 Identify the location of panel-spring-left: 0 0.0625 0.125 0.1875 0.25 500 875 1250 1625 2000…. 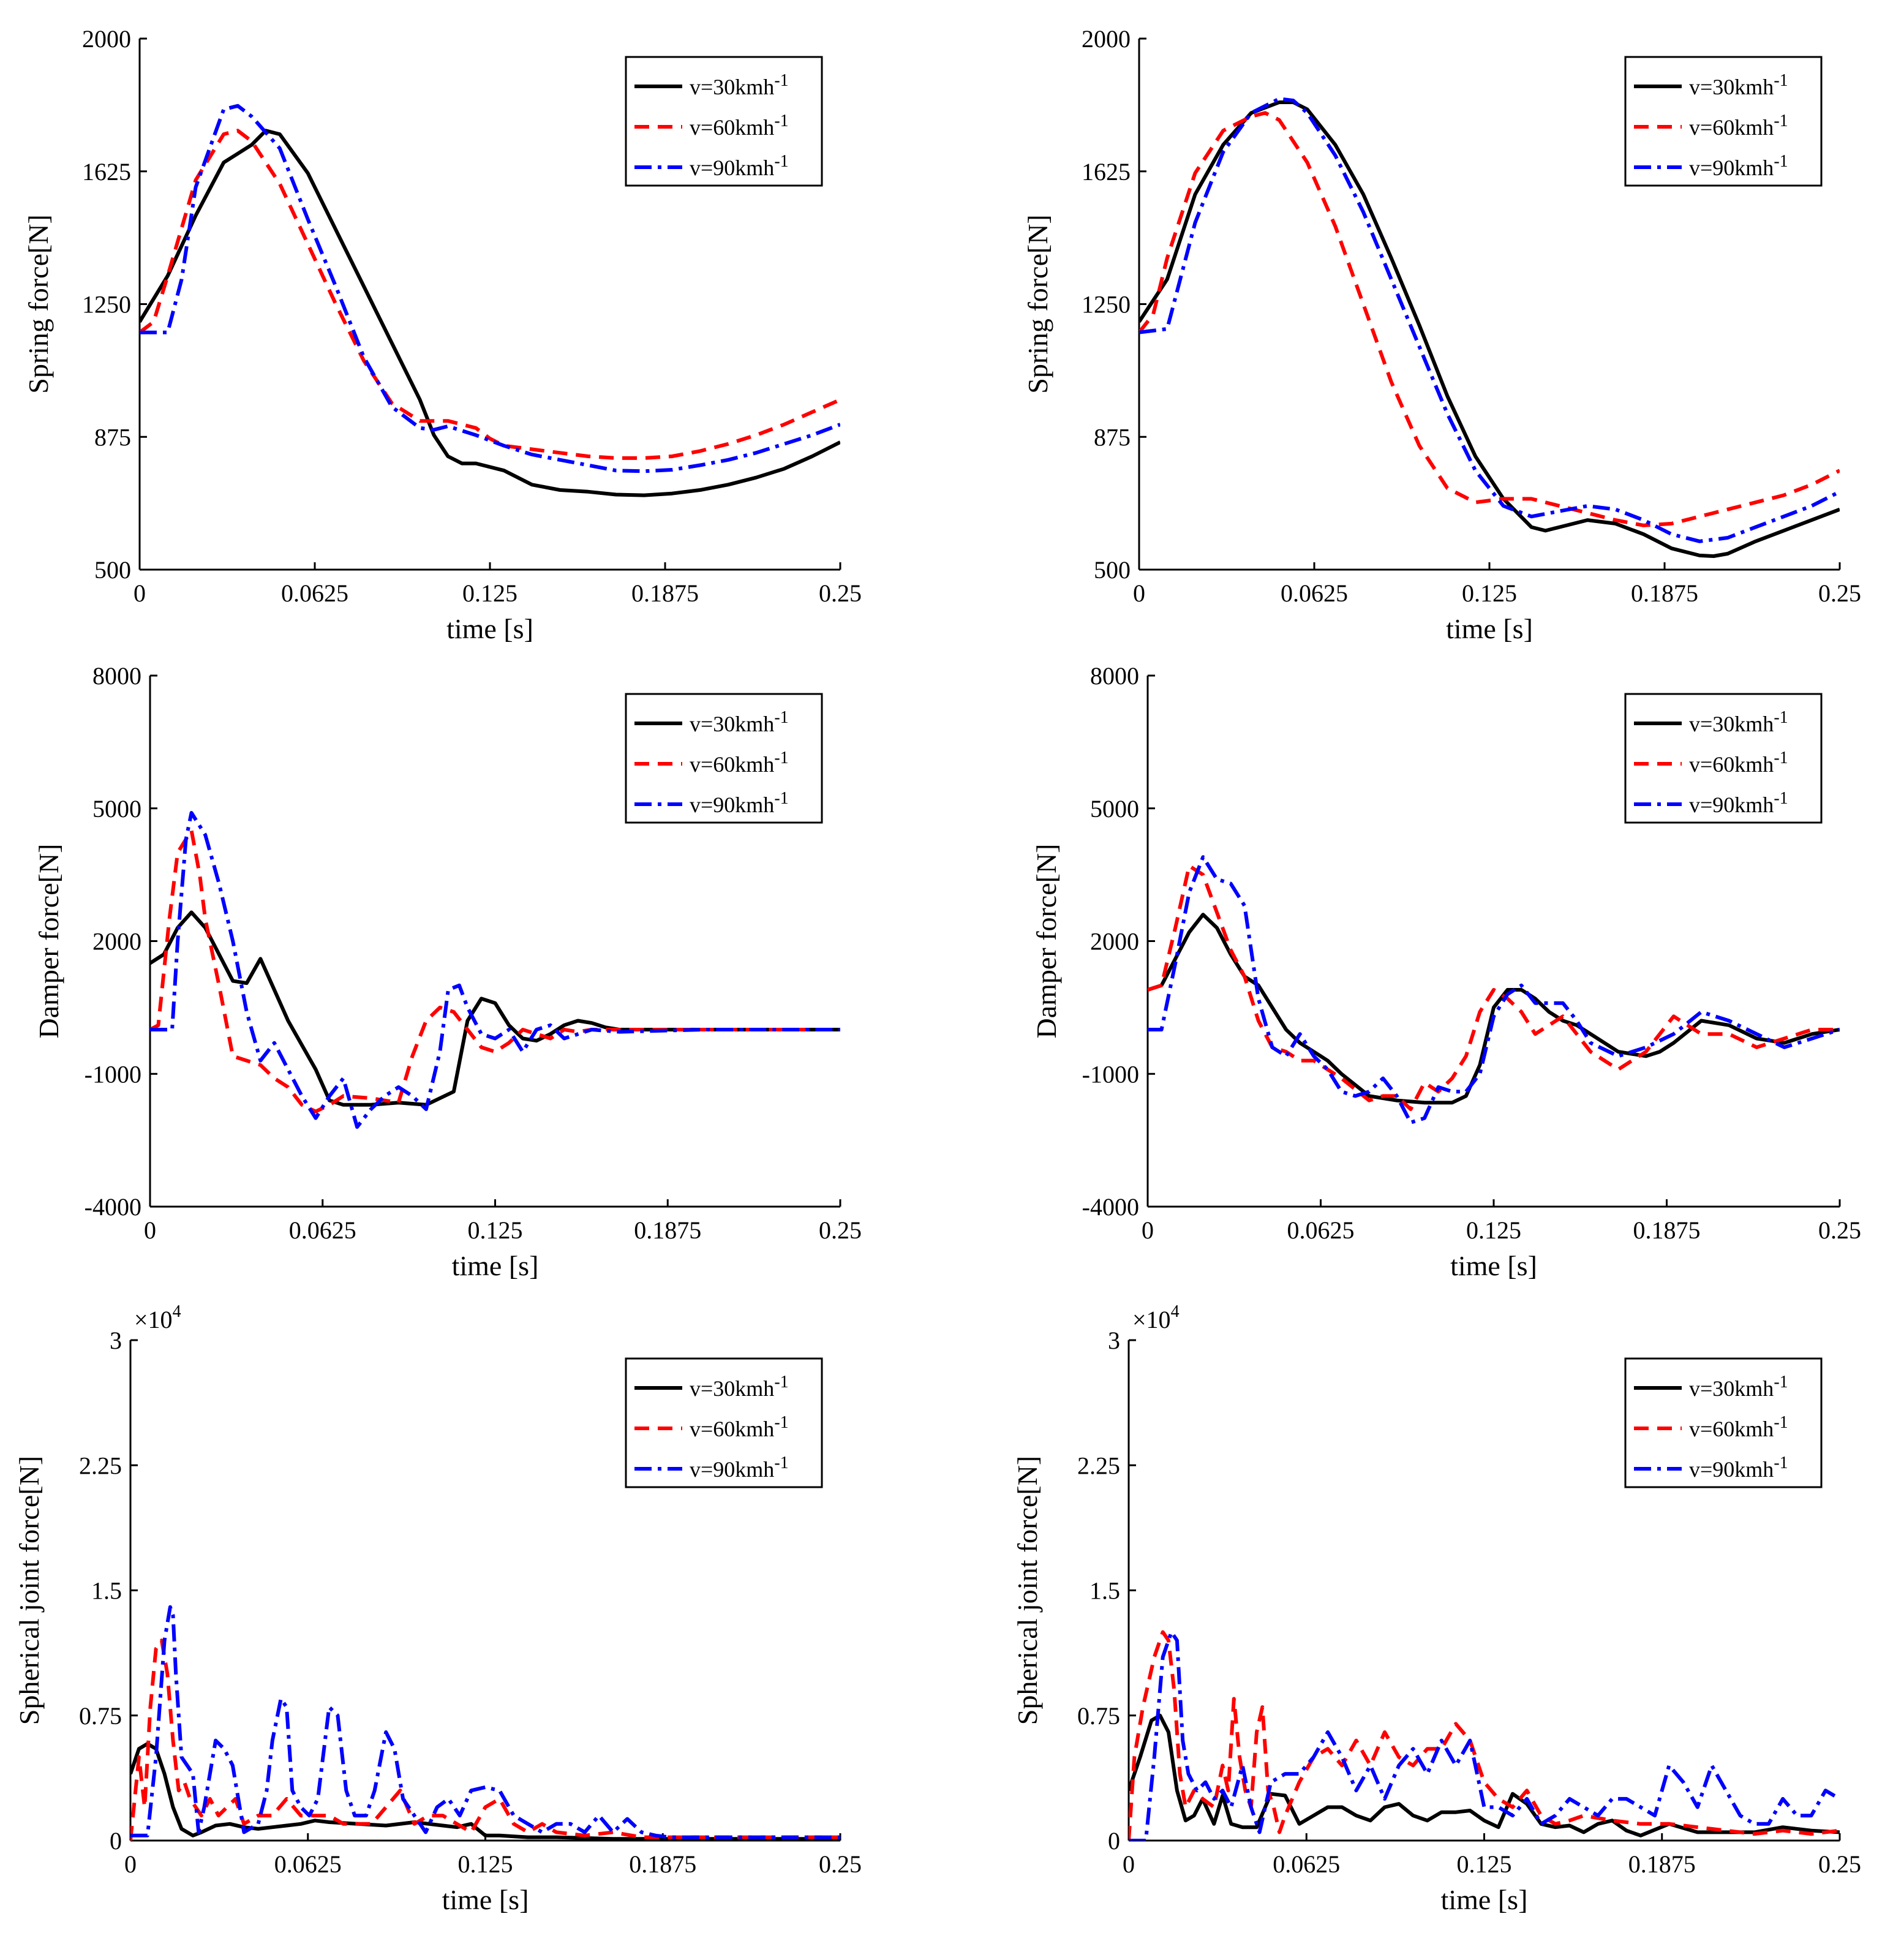
(443, 334).